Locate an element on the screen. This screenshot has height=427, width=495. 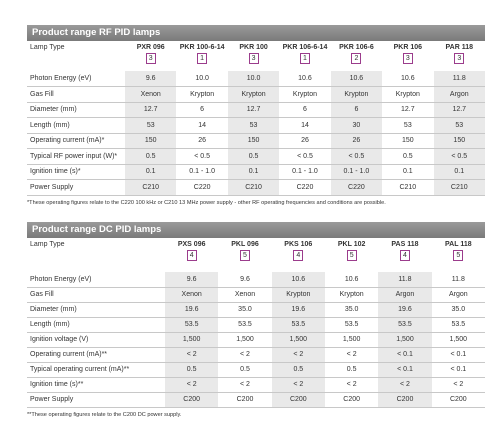
badge: 3 is located at coordinates (407, 58).